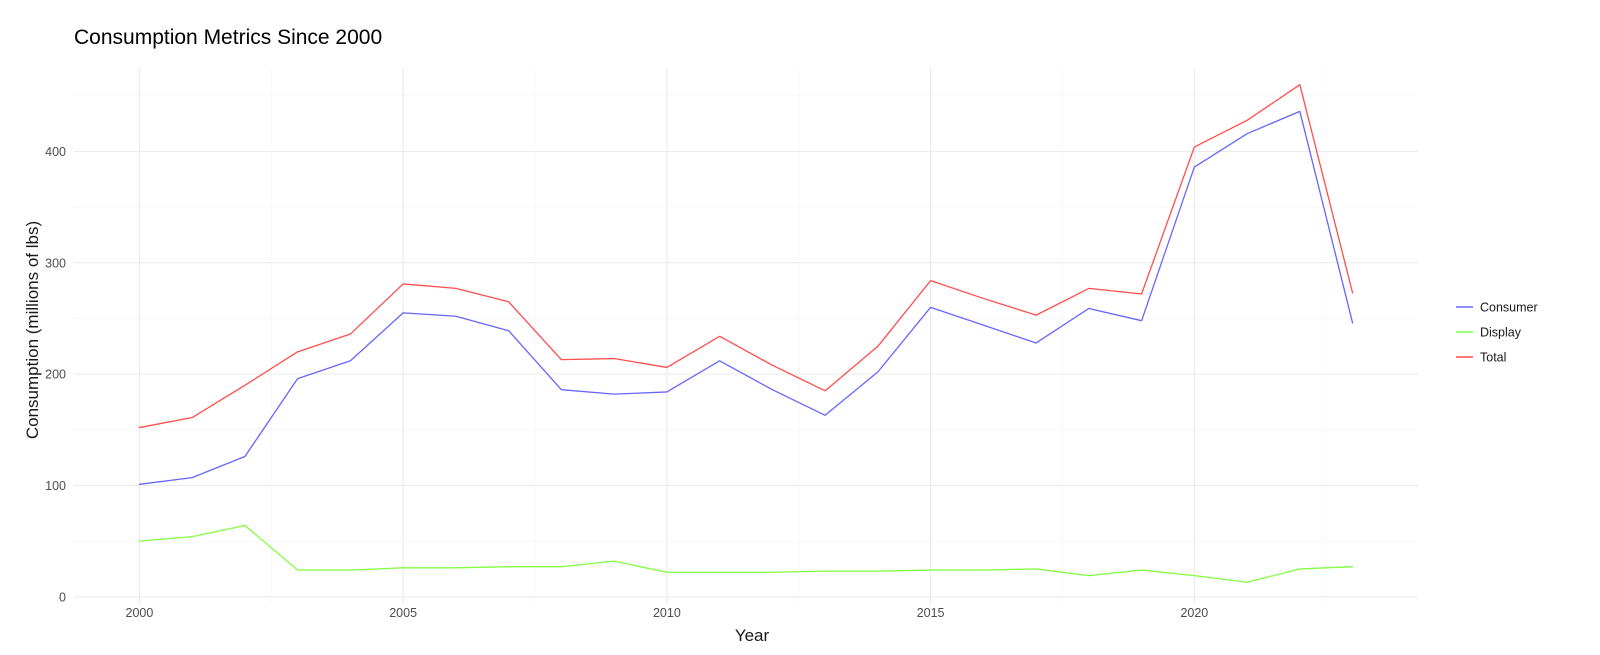 Image resolution: width=1600 pixels, height=655 pixels. I want to click on legend-item-display: Display, so click(1489, 333).